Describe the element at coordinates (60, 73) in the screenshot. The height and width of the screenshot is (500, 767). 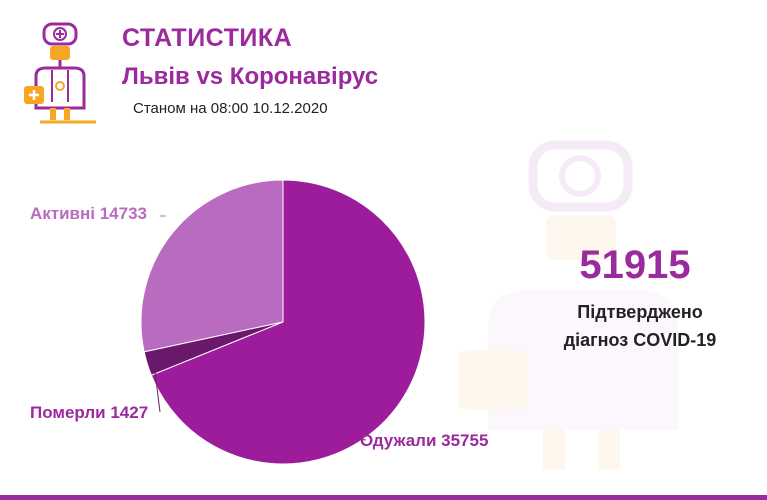
I see `doctor-icon` at that location.